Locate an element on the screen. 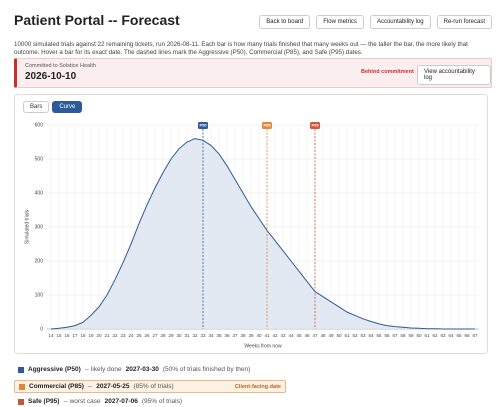 The height and width of the screenshot is (407, 500). legend-detail: (50% of trials finished by then) is located at coordinates (206, 369).